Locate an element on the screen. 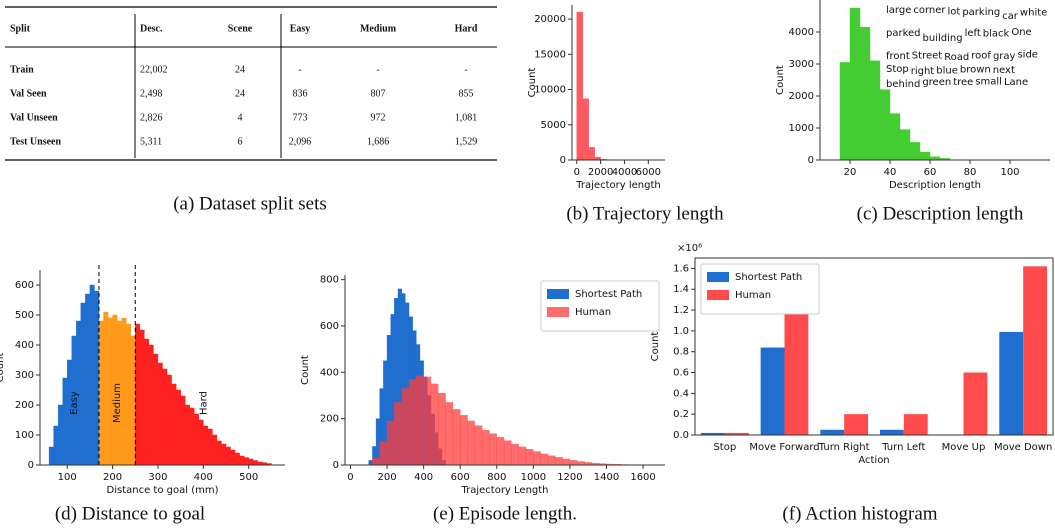 The width and height of the screenshot is (1055, 531). x-tick-label: 100 is located at coordinates (67, 477).